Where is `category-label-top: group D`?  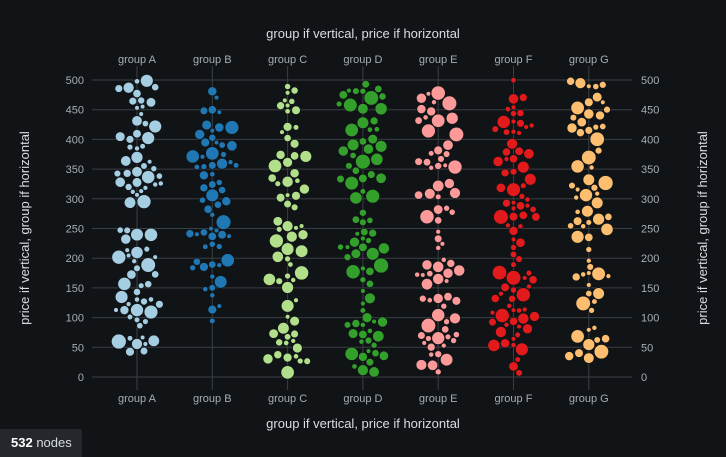 category-label-top: group D is located at coordinates (362, 60).